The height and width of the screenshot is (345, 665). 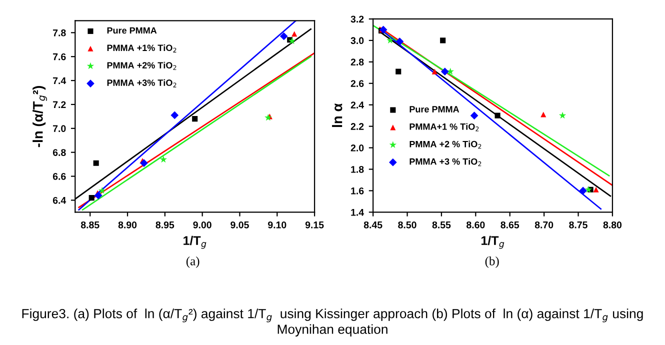 What do you see at coordinates (578, 224) in the screenshot?
I see `x-tick-label: 8.75` at bounding box center [578, 224].